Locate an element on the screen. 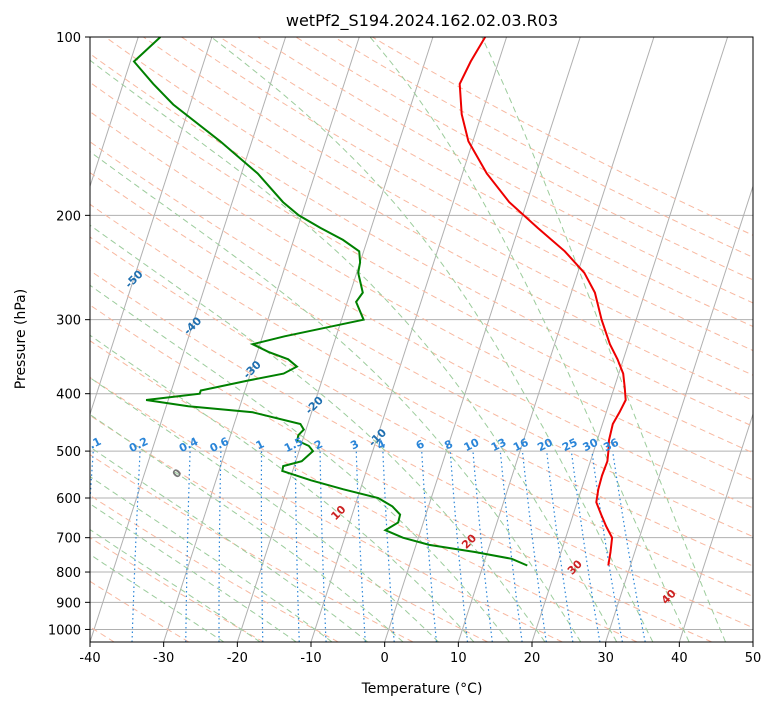  mixing-ratio-label: 1.5 is located at coordinates (293, 445).